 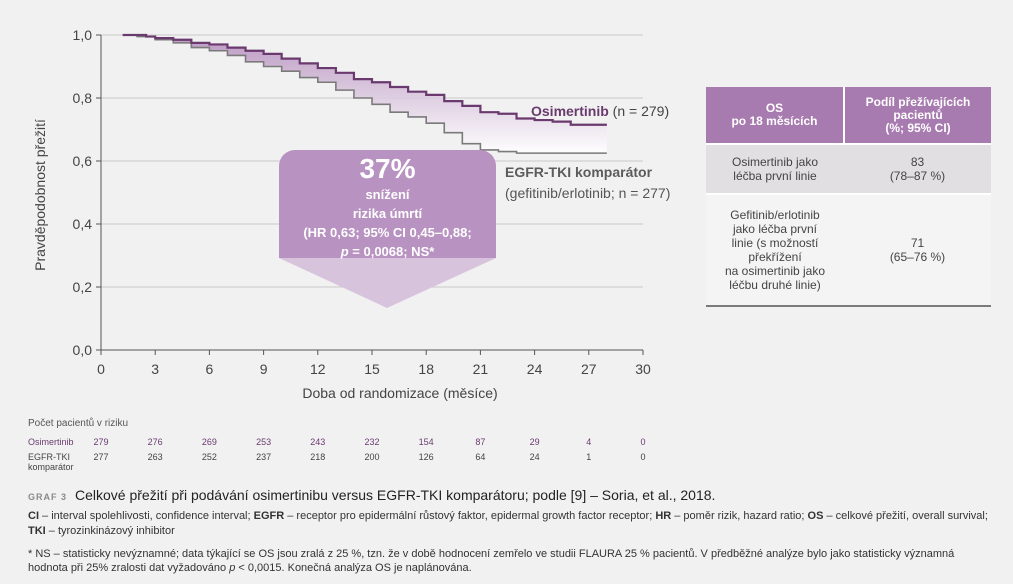 What do you see at coordinates (589, 457) in the screenshot?
I see `risk-value: 1` at bounding box center [589, 457].